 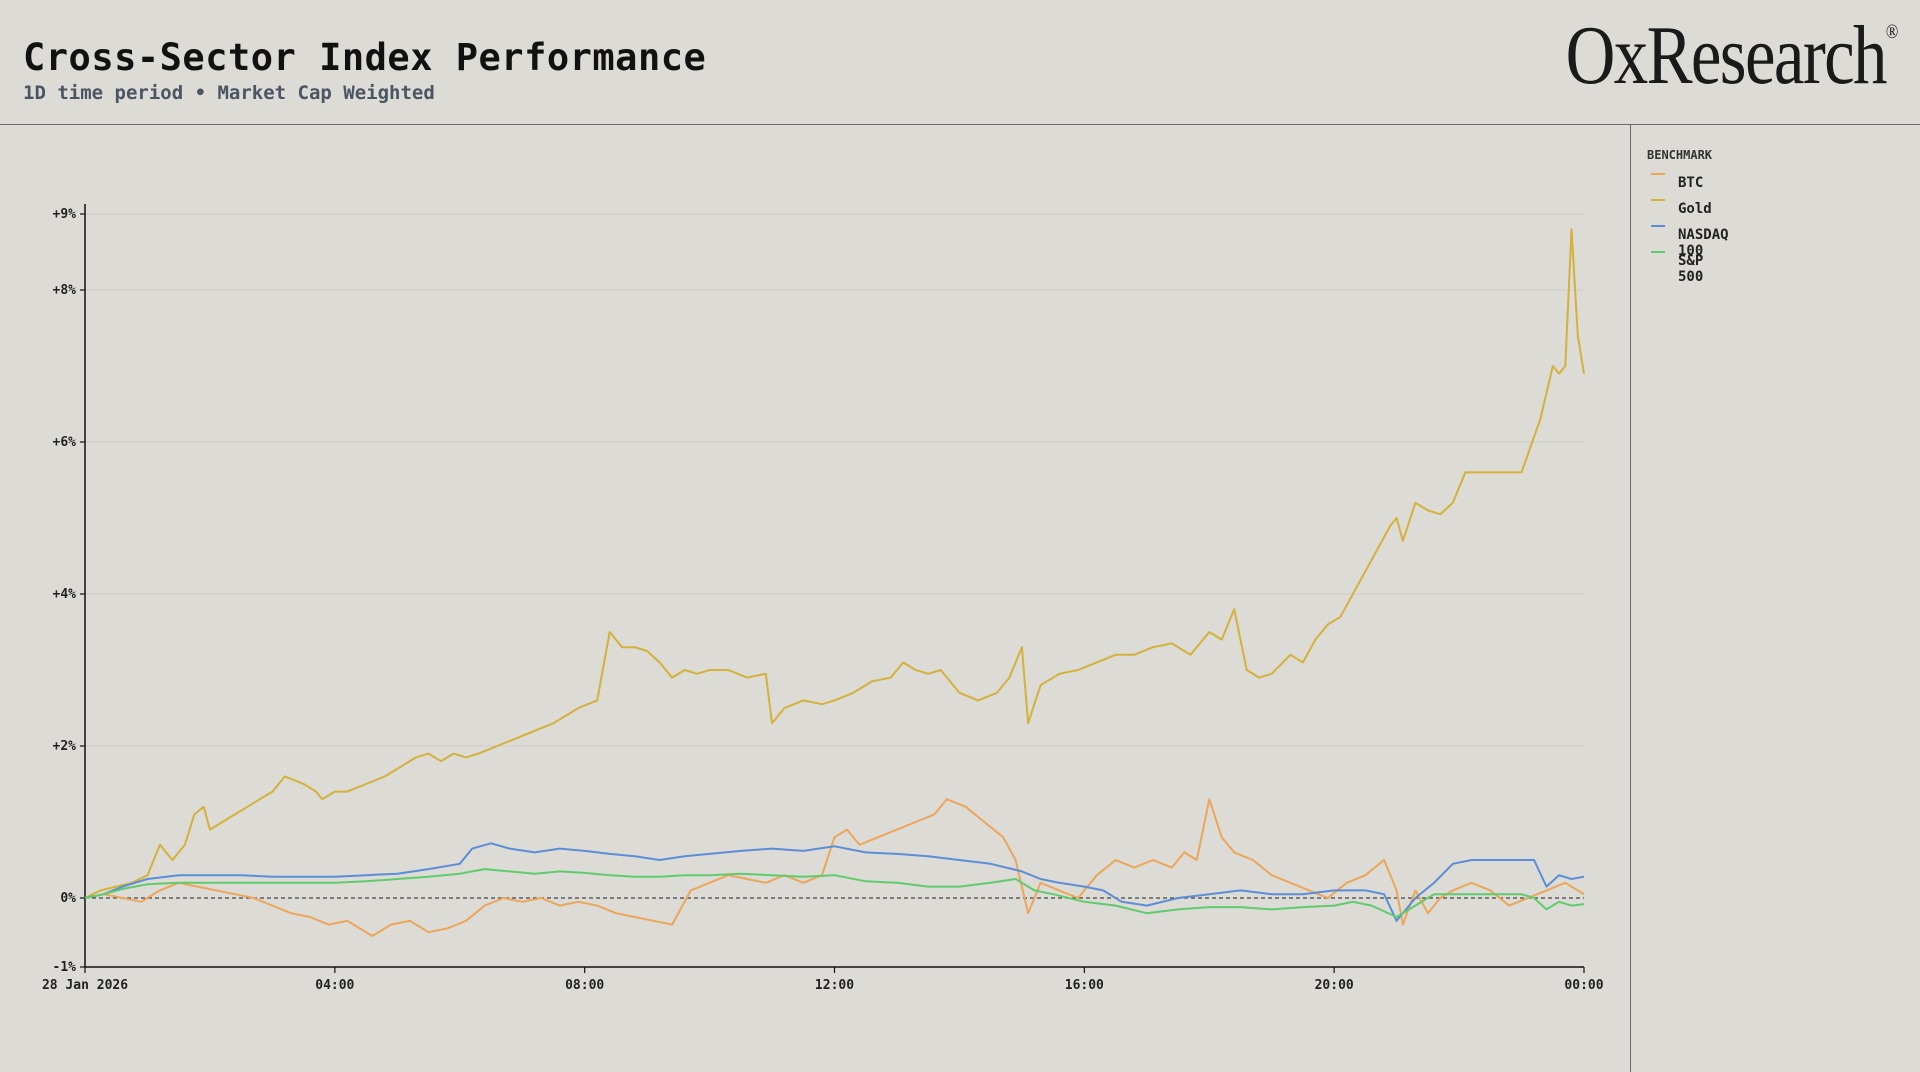 What do you see at coordinates (1732, 56) in the screenshot?
I see `brand-logo: OxResearch®` at bounding box center [1732, 56].